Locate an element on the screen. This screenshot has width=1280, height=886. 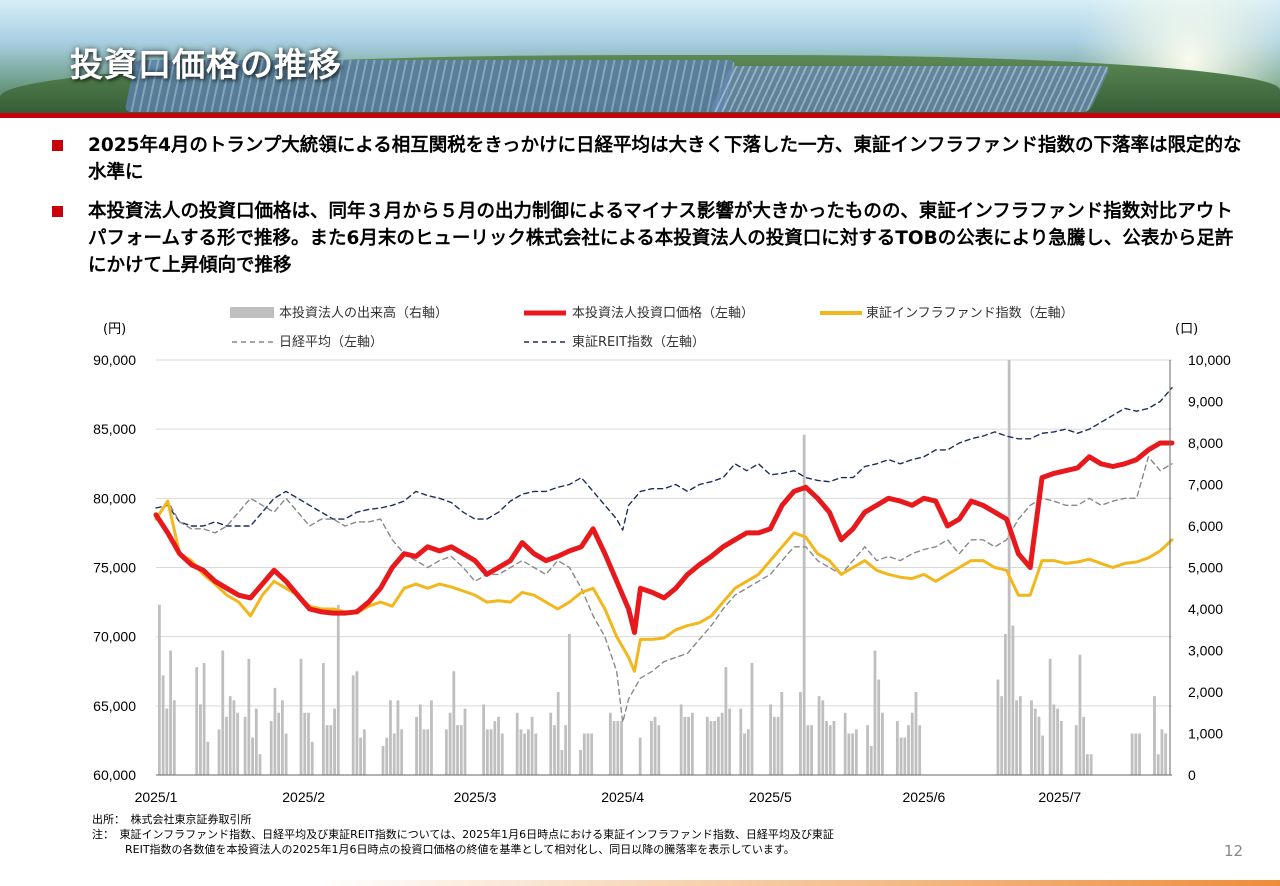
right-tick-label: 4,000 is located at coordinates (1205, 609).